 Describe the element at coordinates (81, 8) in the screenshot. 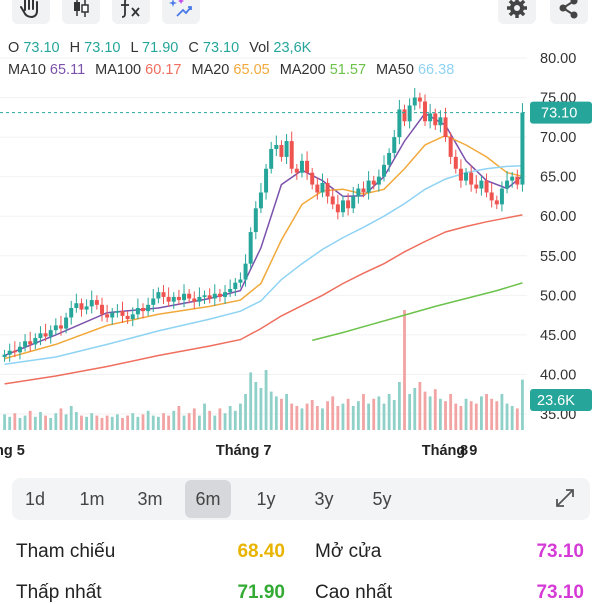

I see `candlestick-icon` at that location.